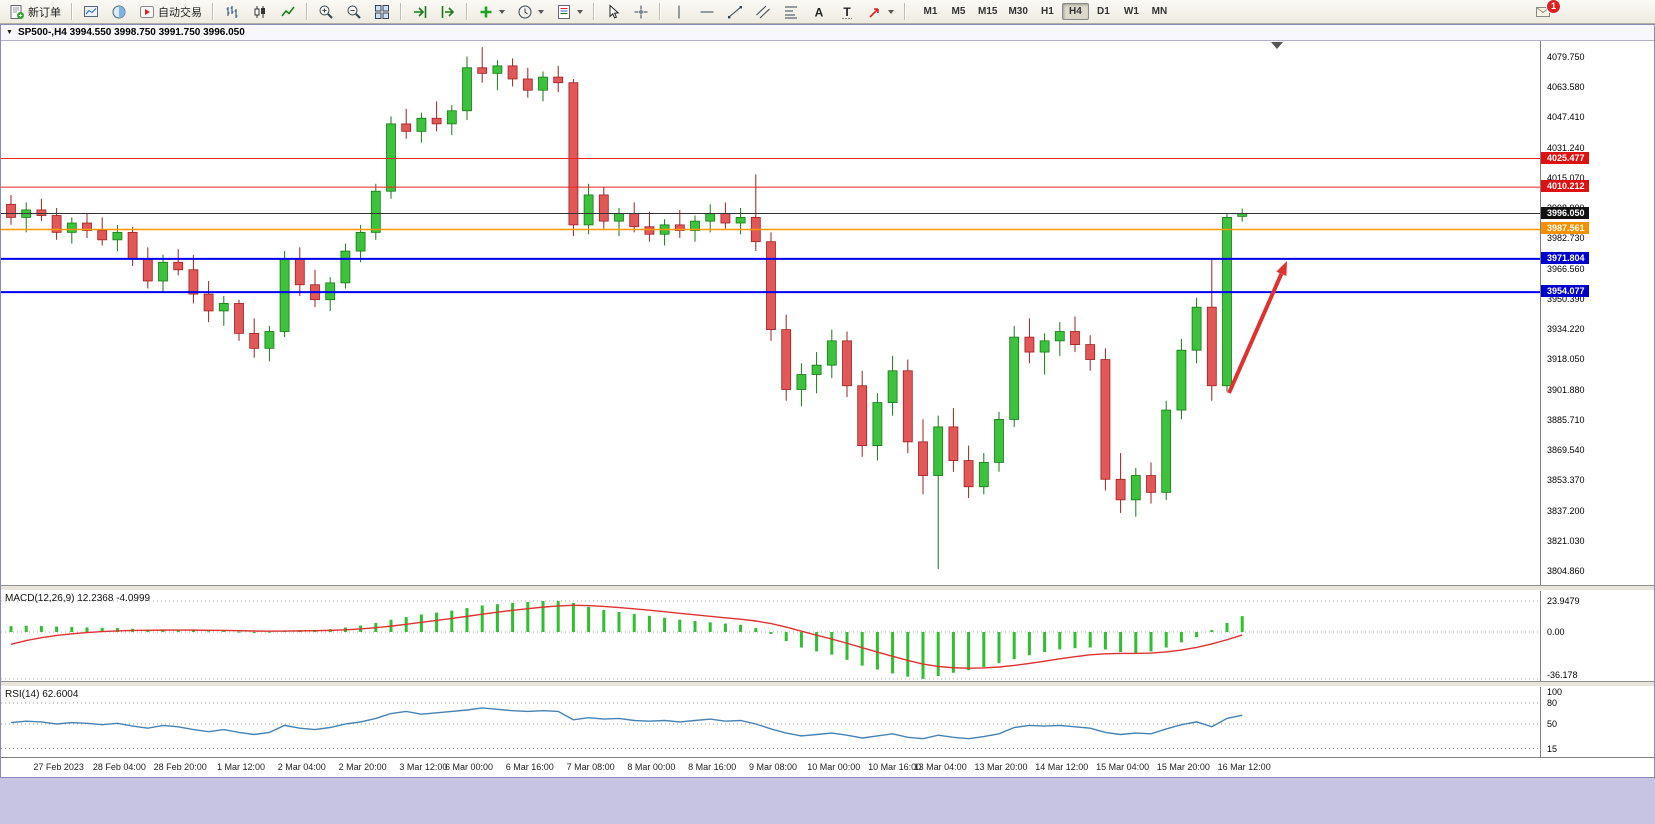 Image resolution: width=1655 pixels, height=824 pixels. Describe the element at coordinates (147, 12) in the screenshot. I see `autotrading-icon` at that location.